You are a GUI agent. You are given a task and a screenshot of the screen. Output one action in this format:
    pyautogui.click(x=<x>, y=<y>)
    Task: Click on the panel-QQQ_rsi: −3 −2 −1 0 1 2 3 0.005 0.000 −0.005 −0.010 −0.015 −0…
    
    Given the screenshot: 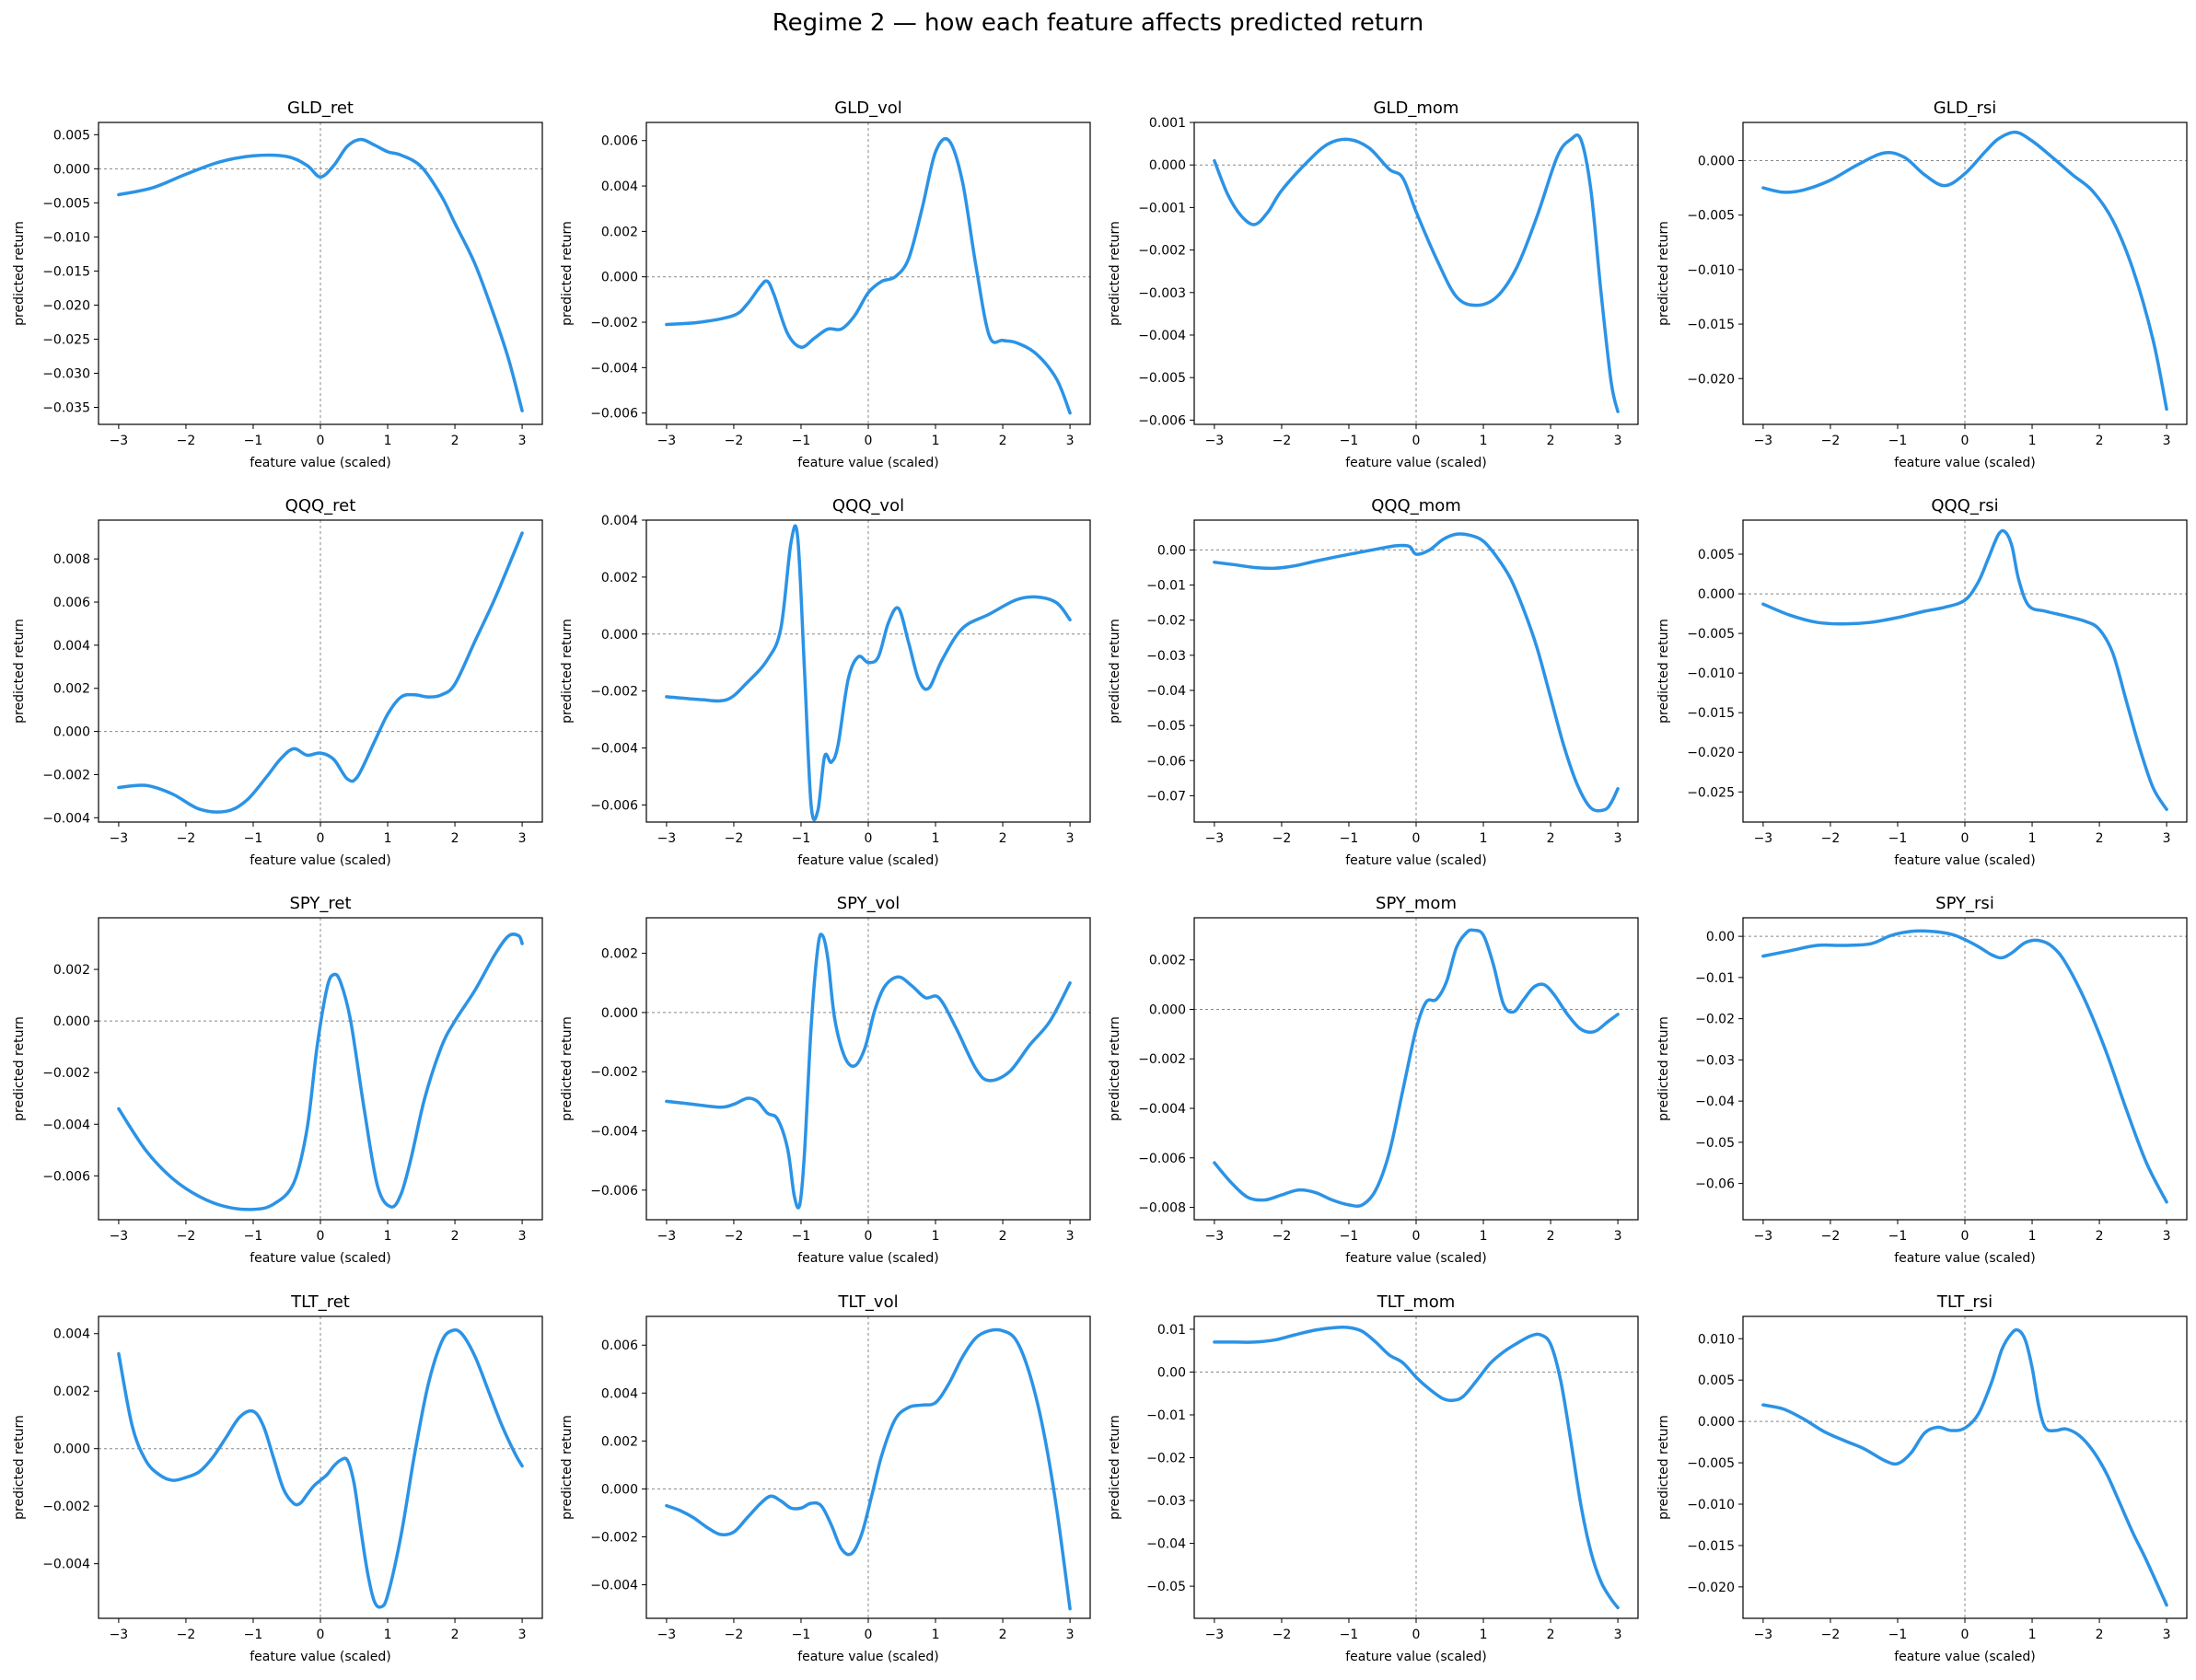 What is the action you would take?
    pyautogui.click(x=1922, y=682)
    